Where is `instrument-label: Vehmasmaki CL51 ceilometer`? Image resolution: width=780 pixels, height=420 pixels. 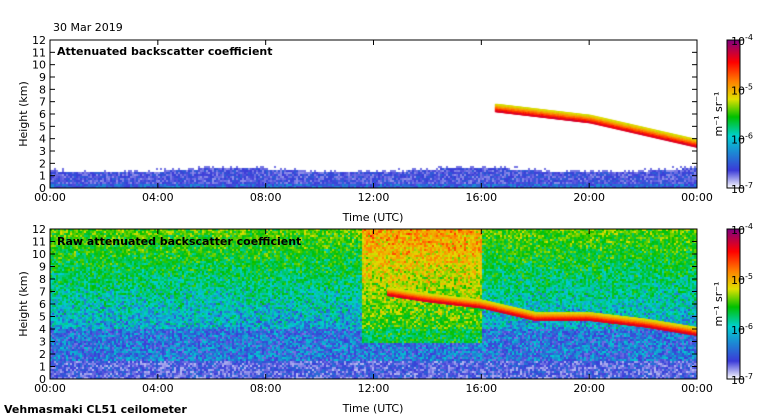
instrument-label: Vehmasmaki CL51 ceilometer is located at coordinates (95, 409).